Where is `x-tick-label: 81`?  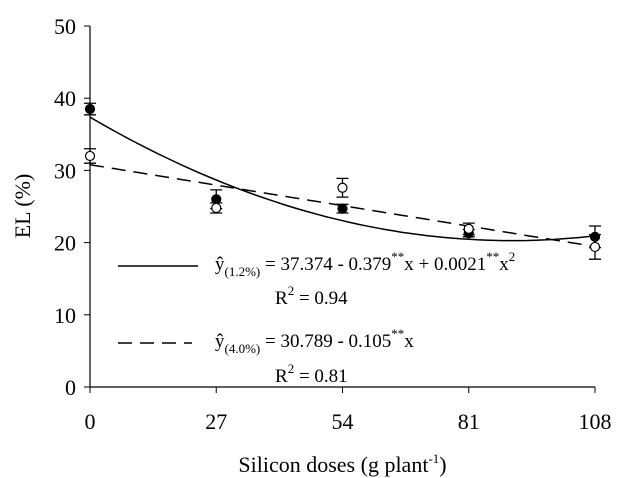
x-tick-label: 81 is located at coordinates (469, 421).